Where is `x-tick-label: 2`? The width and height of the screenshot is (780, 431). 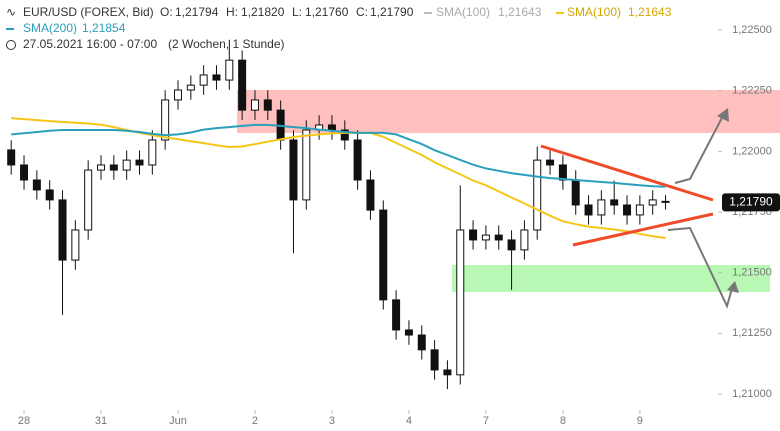
x-tick-label: 2 is located at coordinates (255, 421).